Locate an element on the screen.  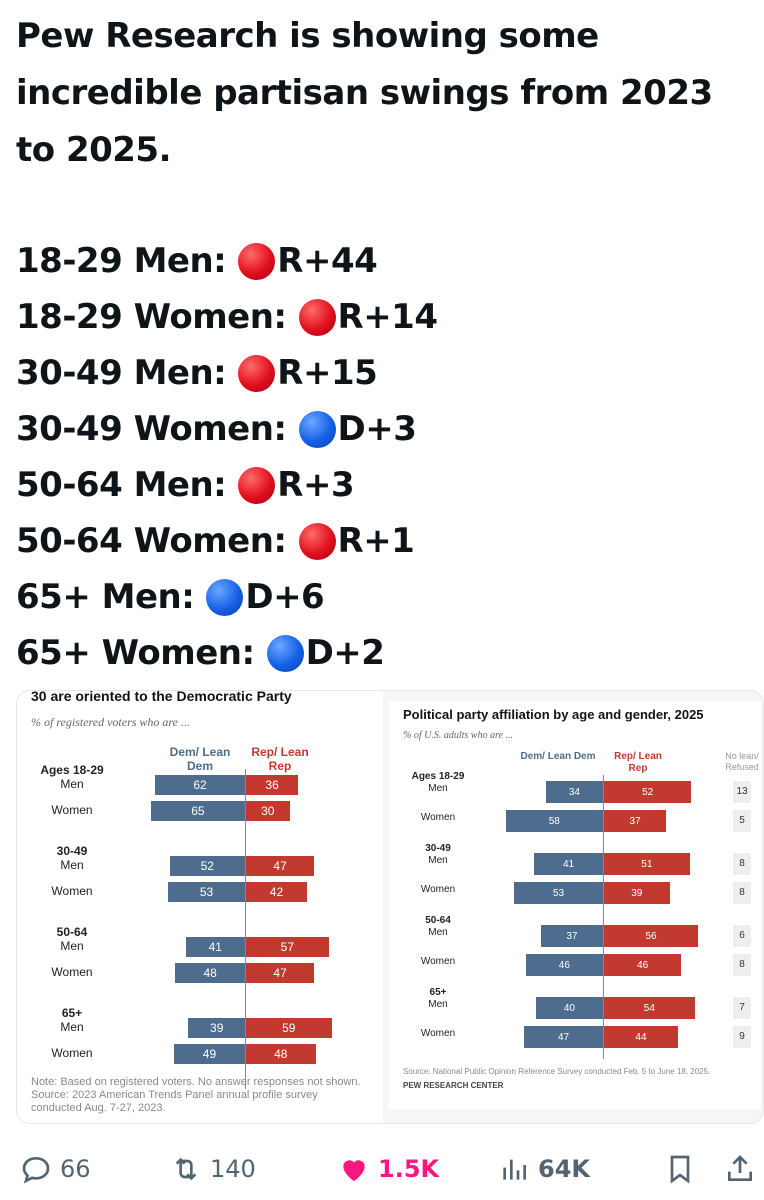
repost-count: 140 is located at coordinates (233, 1169).